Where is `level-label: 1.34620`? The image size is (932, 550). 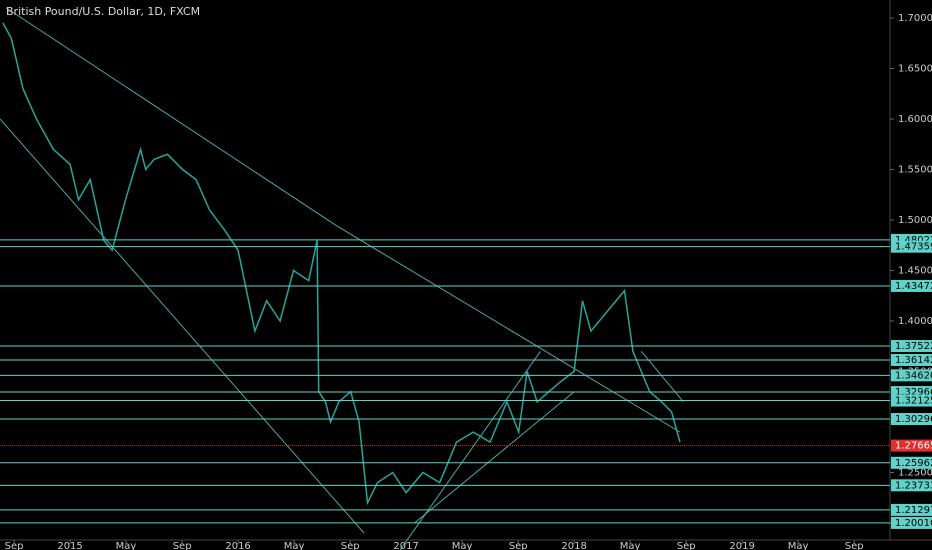
level-label: 1.34620 is located at coordinates (913, 375).